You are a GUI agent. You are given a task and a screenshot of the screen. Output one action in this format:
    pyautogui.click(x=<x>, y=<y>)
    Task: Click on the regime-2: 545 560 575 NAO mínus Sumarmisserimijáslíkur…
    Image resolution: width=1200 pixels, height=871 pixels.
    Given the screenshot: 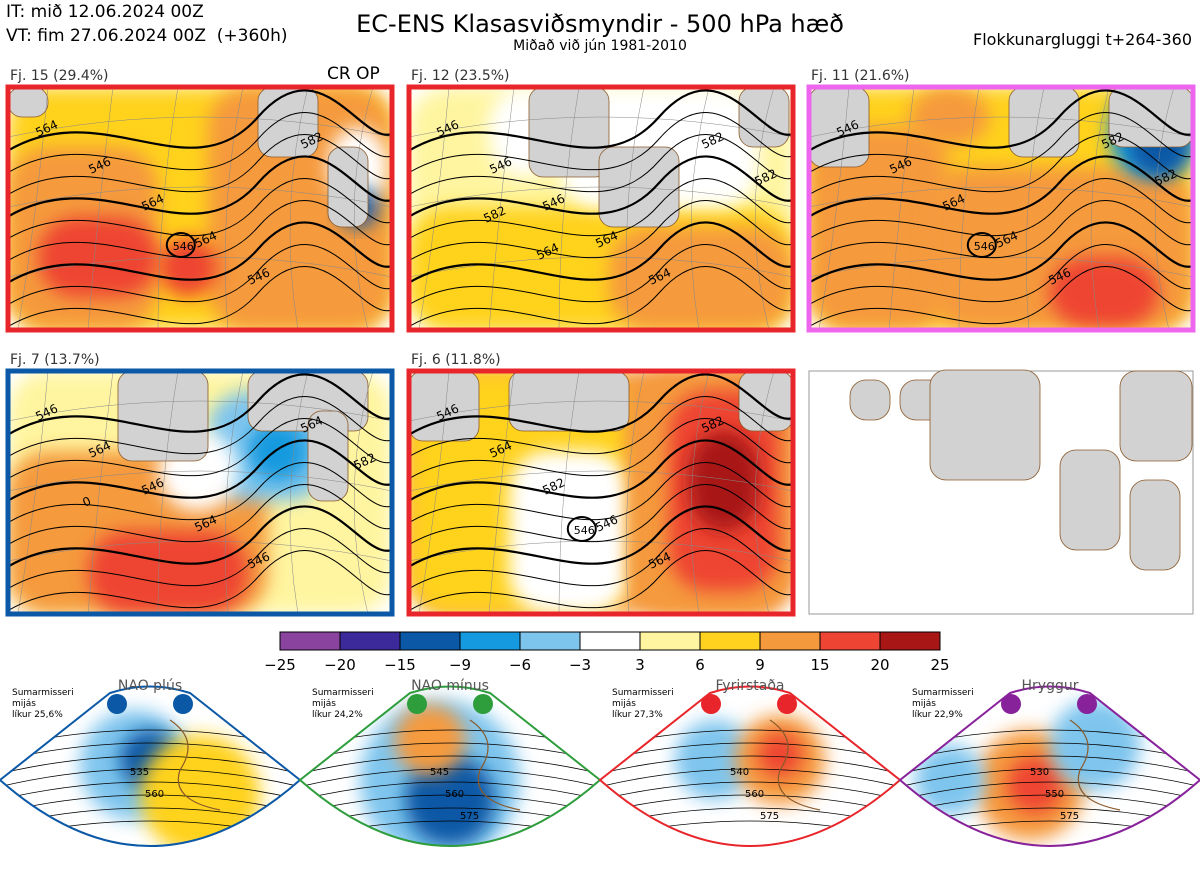 What is the action you would take?
    pyautogui.click(x=450, y=762)
    